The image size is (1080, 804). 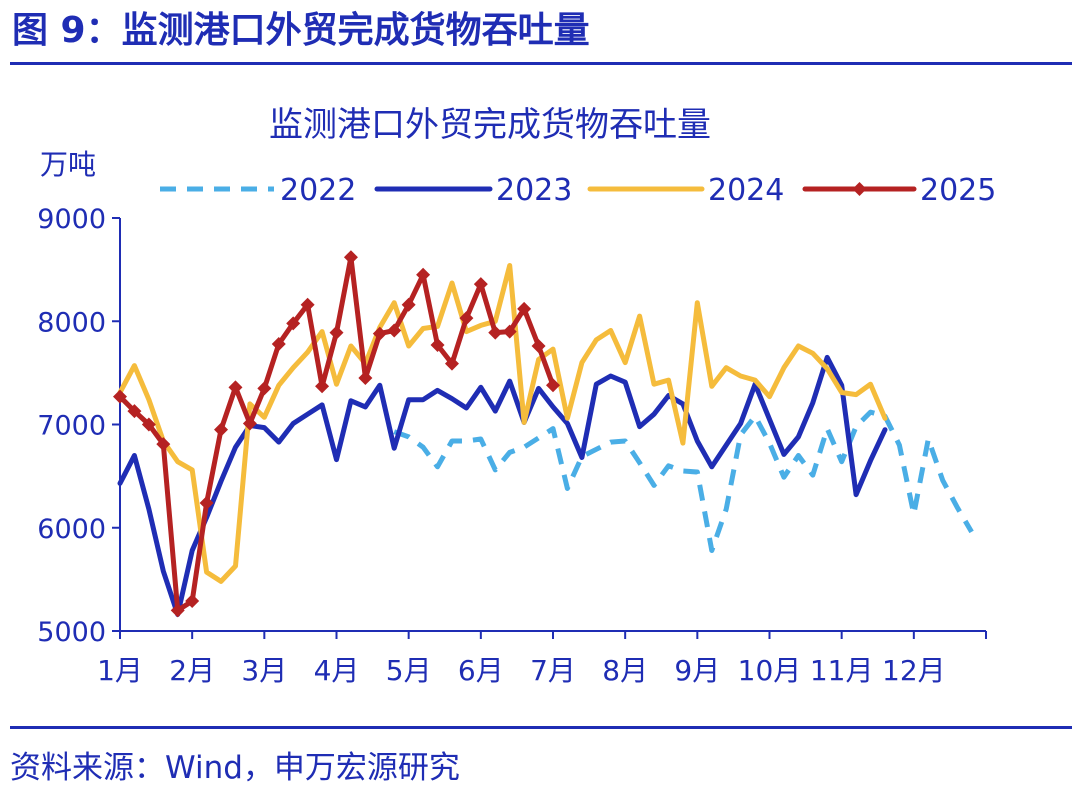 What do you see at coordinates (842, 670) in the screenshot?
I see `x-tick-label: 11月` at bounding box center [842, 670].